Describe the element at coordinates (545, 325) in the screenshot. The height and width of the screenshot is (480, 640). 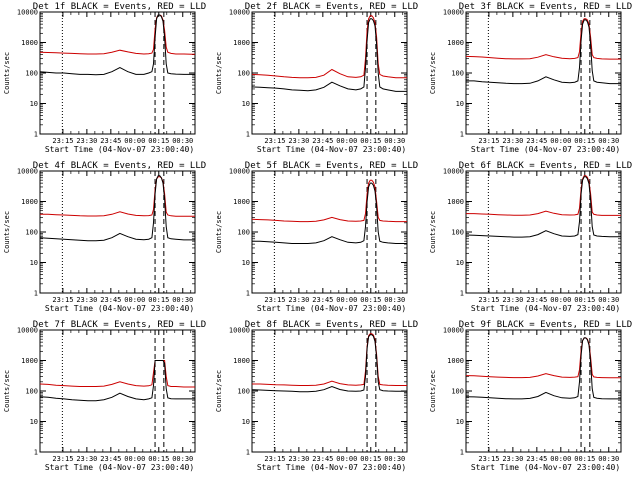
I see `chart-title: Det 9f BLACK = Events, RED = LLD` at that location.